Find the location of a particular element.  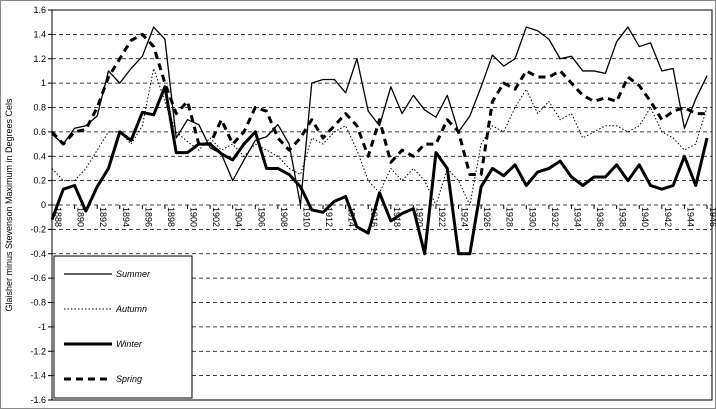

y-tick-label: 1.6 is located at coordinates (39, 10).